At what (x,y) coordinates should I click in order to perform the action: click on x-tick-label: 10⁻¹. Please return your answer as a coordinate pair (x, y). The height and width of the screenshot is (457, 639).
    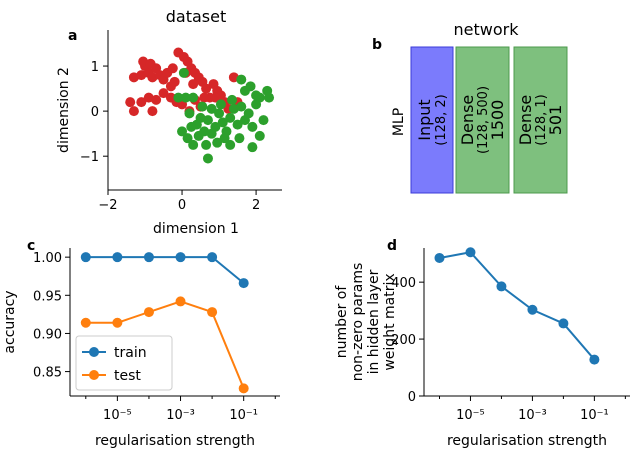
    Looking at the image, I should click on (594, 415).